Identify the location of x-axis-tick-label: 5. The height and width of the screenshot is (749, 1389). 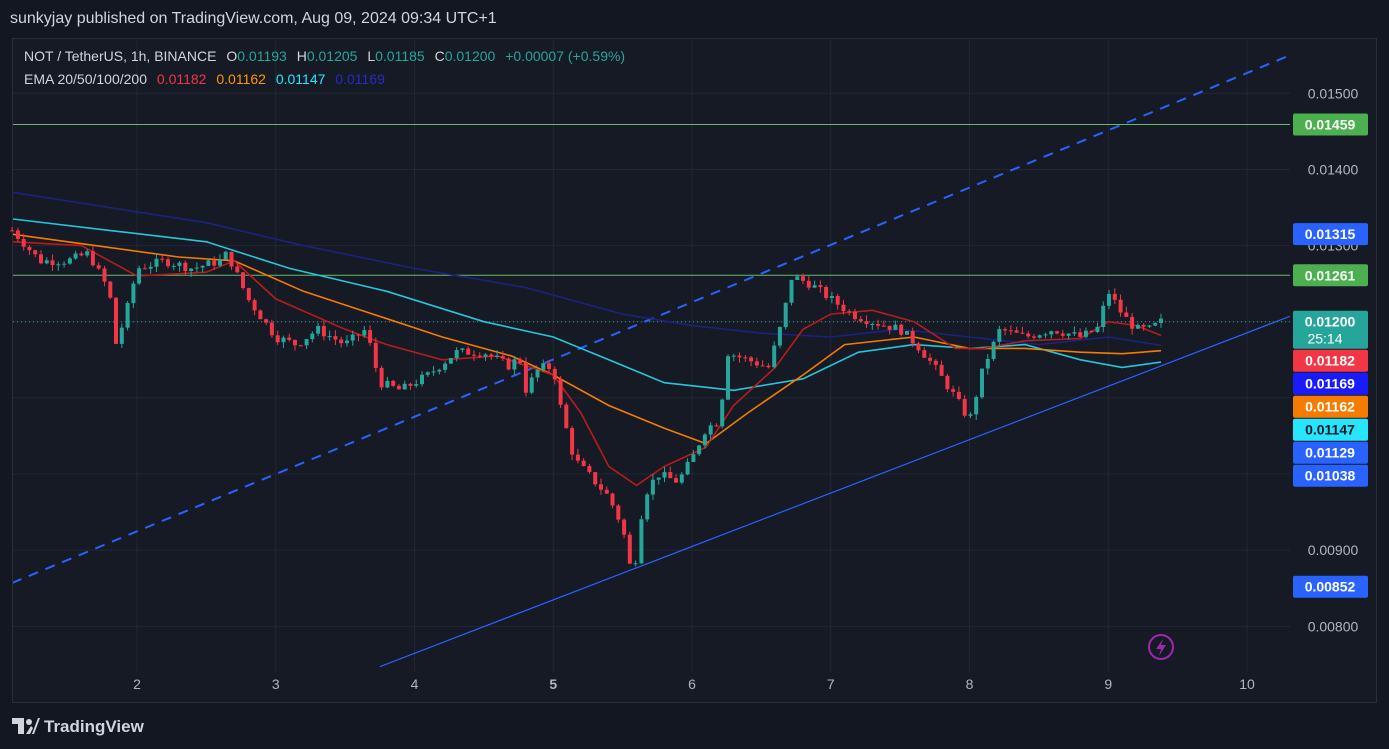
(553, 684).